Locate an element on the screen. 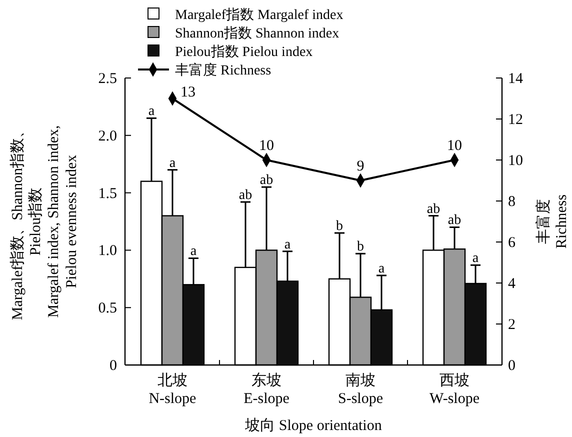  legend-label: Shannon指数 Shannon index is located at coordinates (257, 34).